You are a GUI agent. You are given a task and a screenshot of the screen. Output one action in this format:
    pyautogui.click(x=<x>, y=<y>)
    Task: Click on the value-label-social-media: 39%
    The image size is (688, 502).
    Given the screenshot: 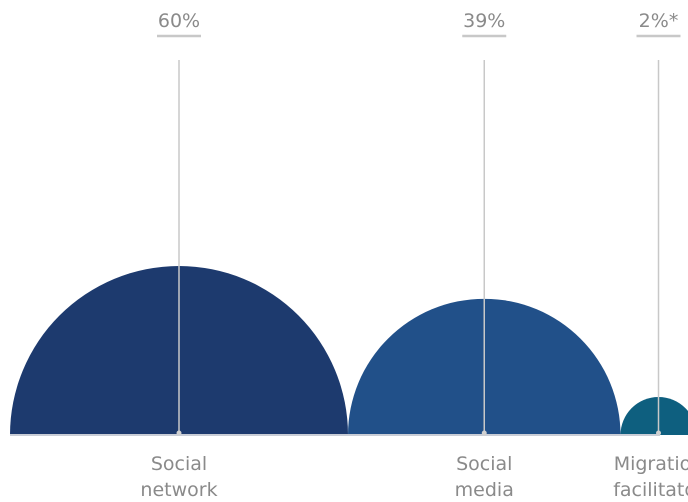 What is the action you would take?
    pyautogui.click(x=484, y=21)
    